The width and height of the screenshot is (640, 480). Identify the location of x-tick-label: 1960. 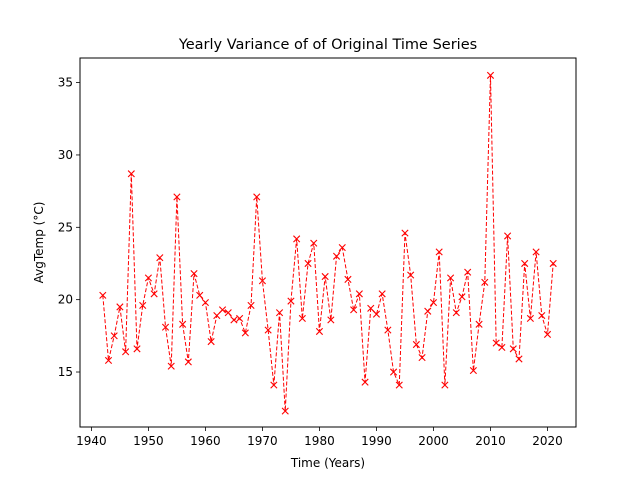
(205, 441).